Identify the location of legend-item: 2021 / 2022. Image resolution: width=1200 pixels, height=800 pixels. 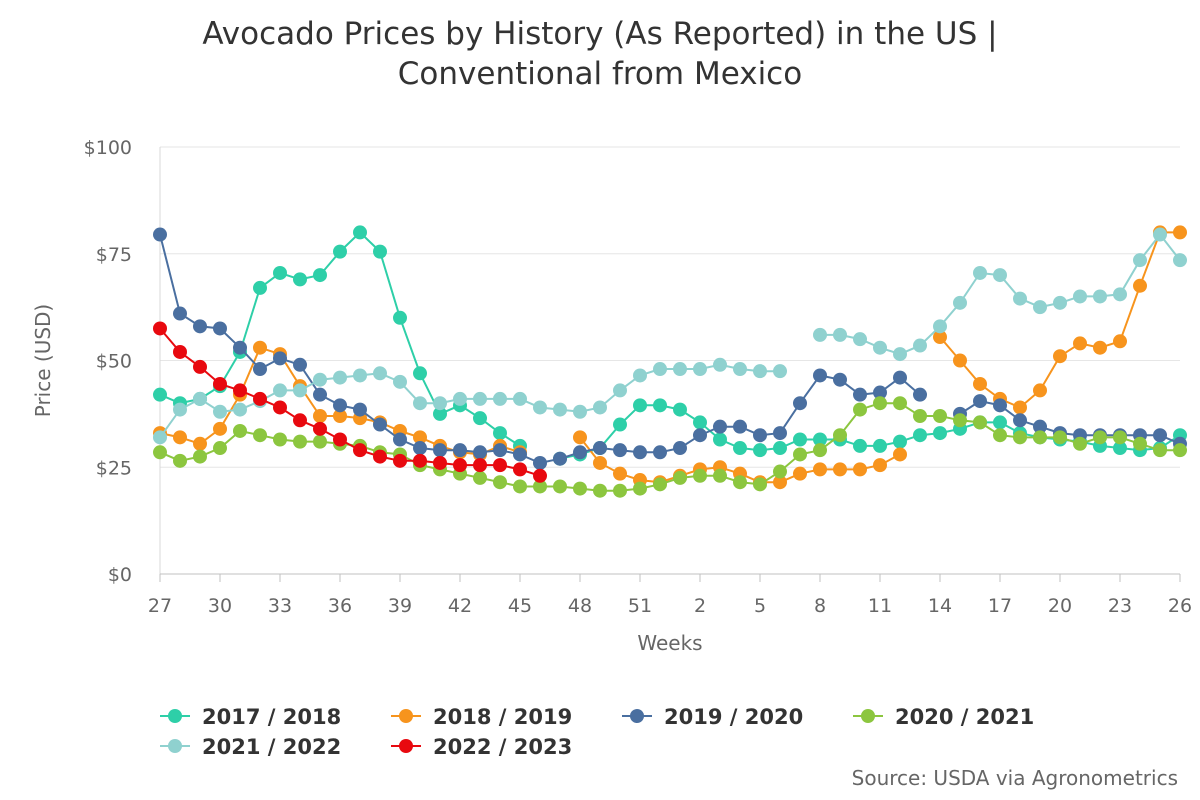
(250, 747).